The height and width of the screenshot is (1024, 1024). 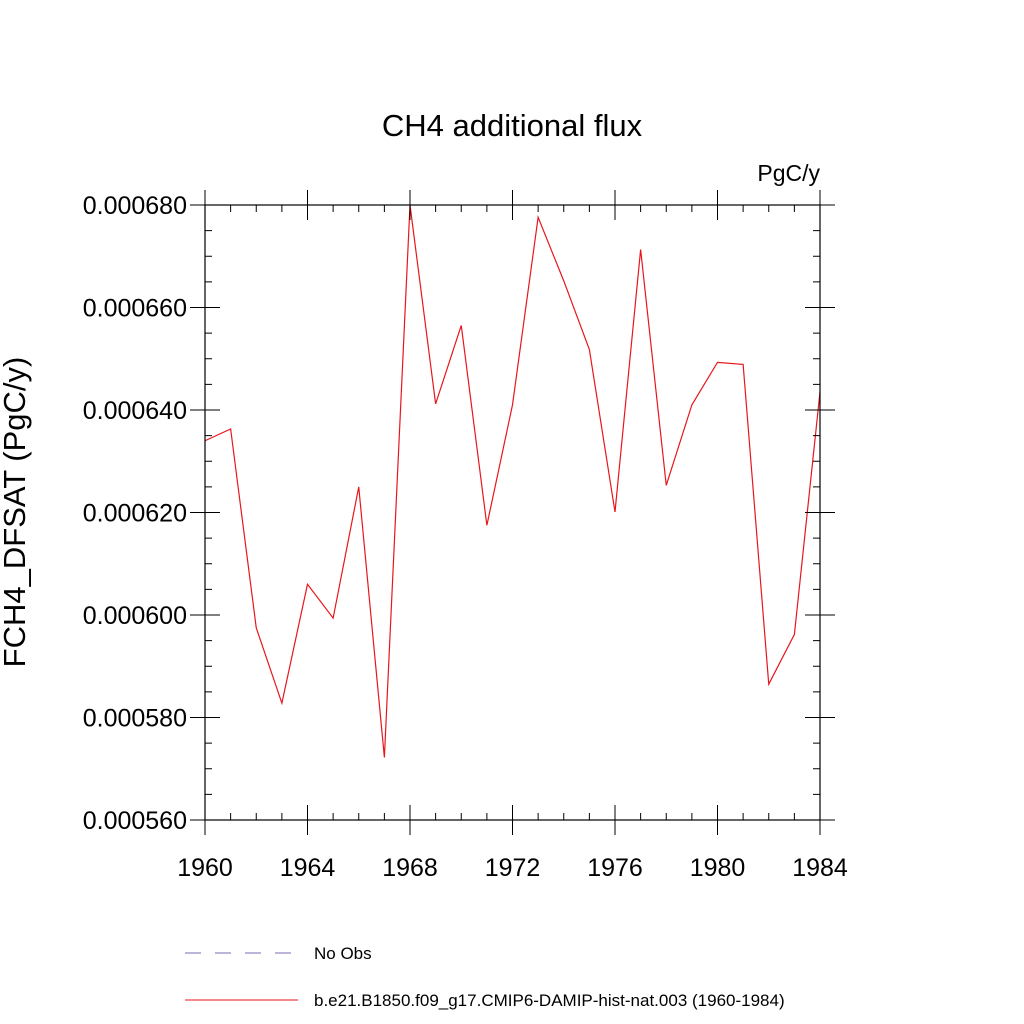 I want to click on x-tick-label: 1960, so click(x=205, y=868).